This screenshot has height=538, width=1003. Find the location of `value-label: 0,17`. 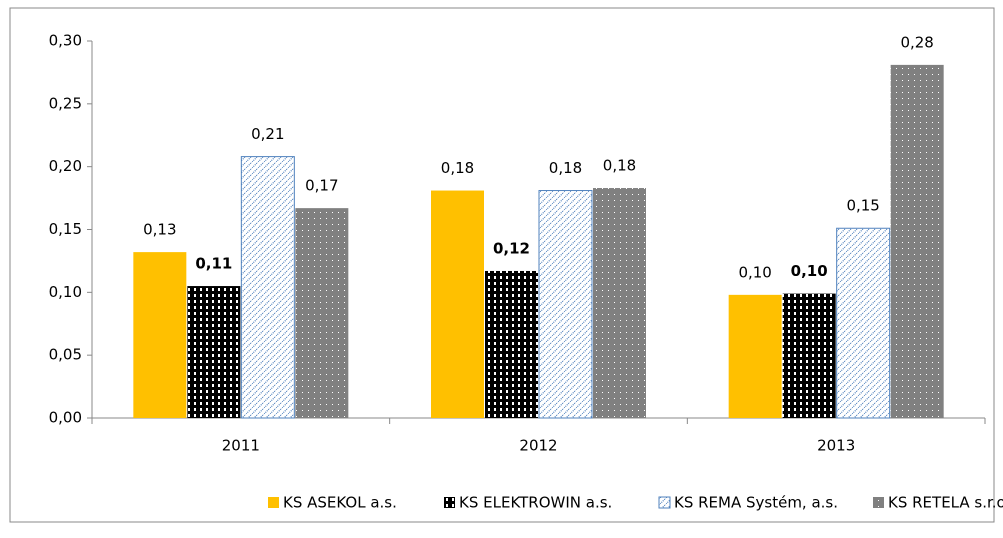

value-label: 0,17 is located at coordinates (321, 186).